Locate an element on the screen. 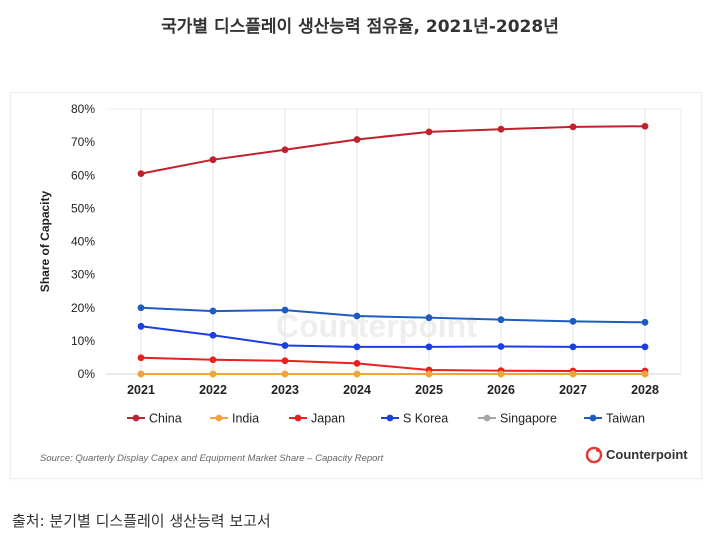 This screenshot has width=720, height=546. data-point-china-2027 is located at coordinates (573, 127).